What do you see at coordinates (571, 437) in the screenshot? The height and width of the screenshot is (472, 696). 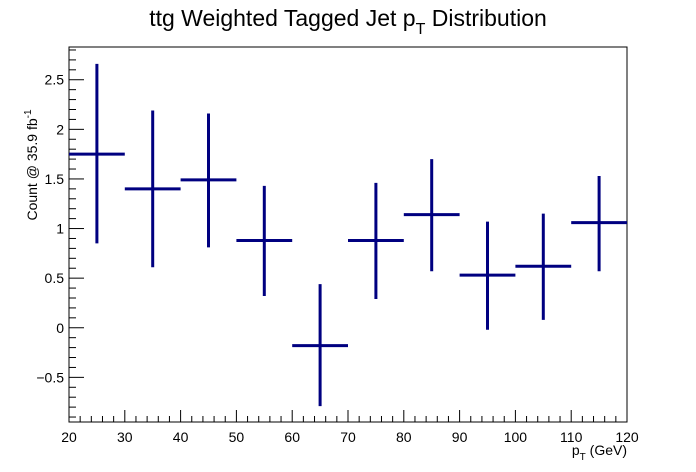 I see `x-tick-label: 110` at bounding box center [571, 437].